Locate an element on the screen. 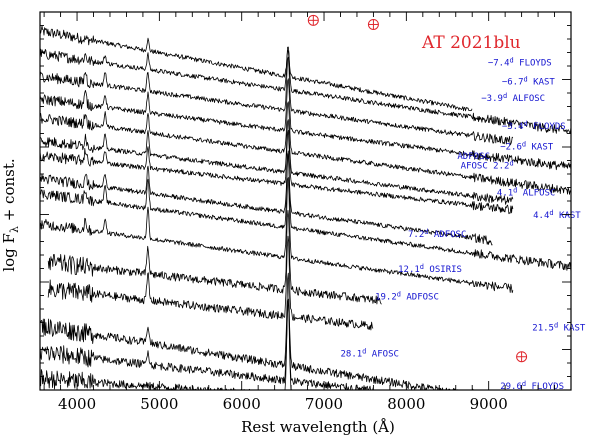 Image resolution: width=589 pixels, height=440 pixels. x-tick-label: 5000 is located at coordinates (159, 404).